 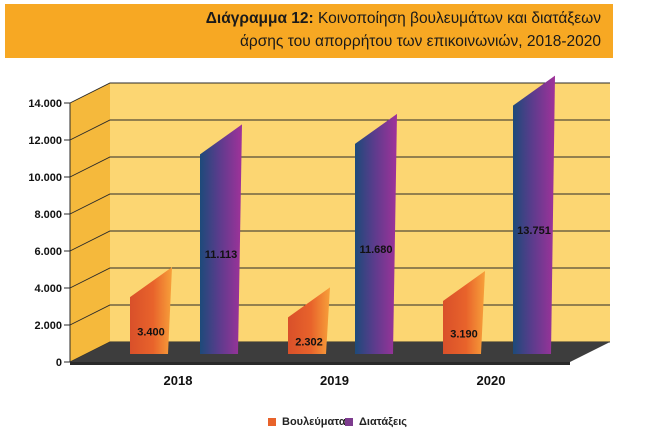 I want to click on x-tick-label: 2018, so click(x=178, y=380).